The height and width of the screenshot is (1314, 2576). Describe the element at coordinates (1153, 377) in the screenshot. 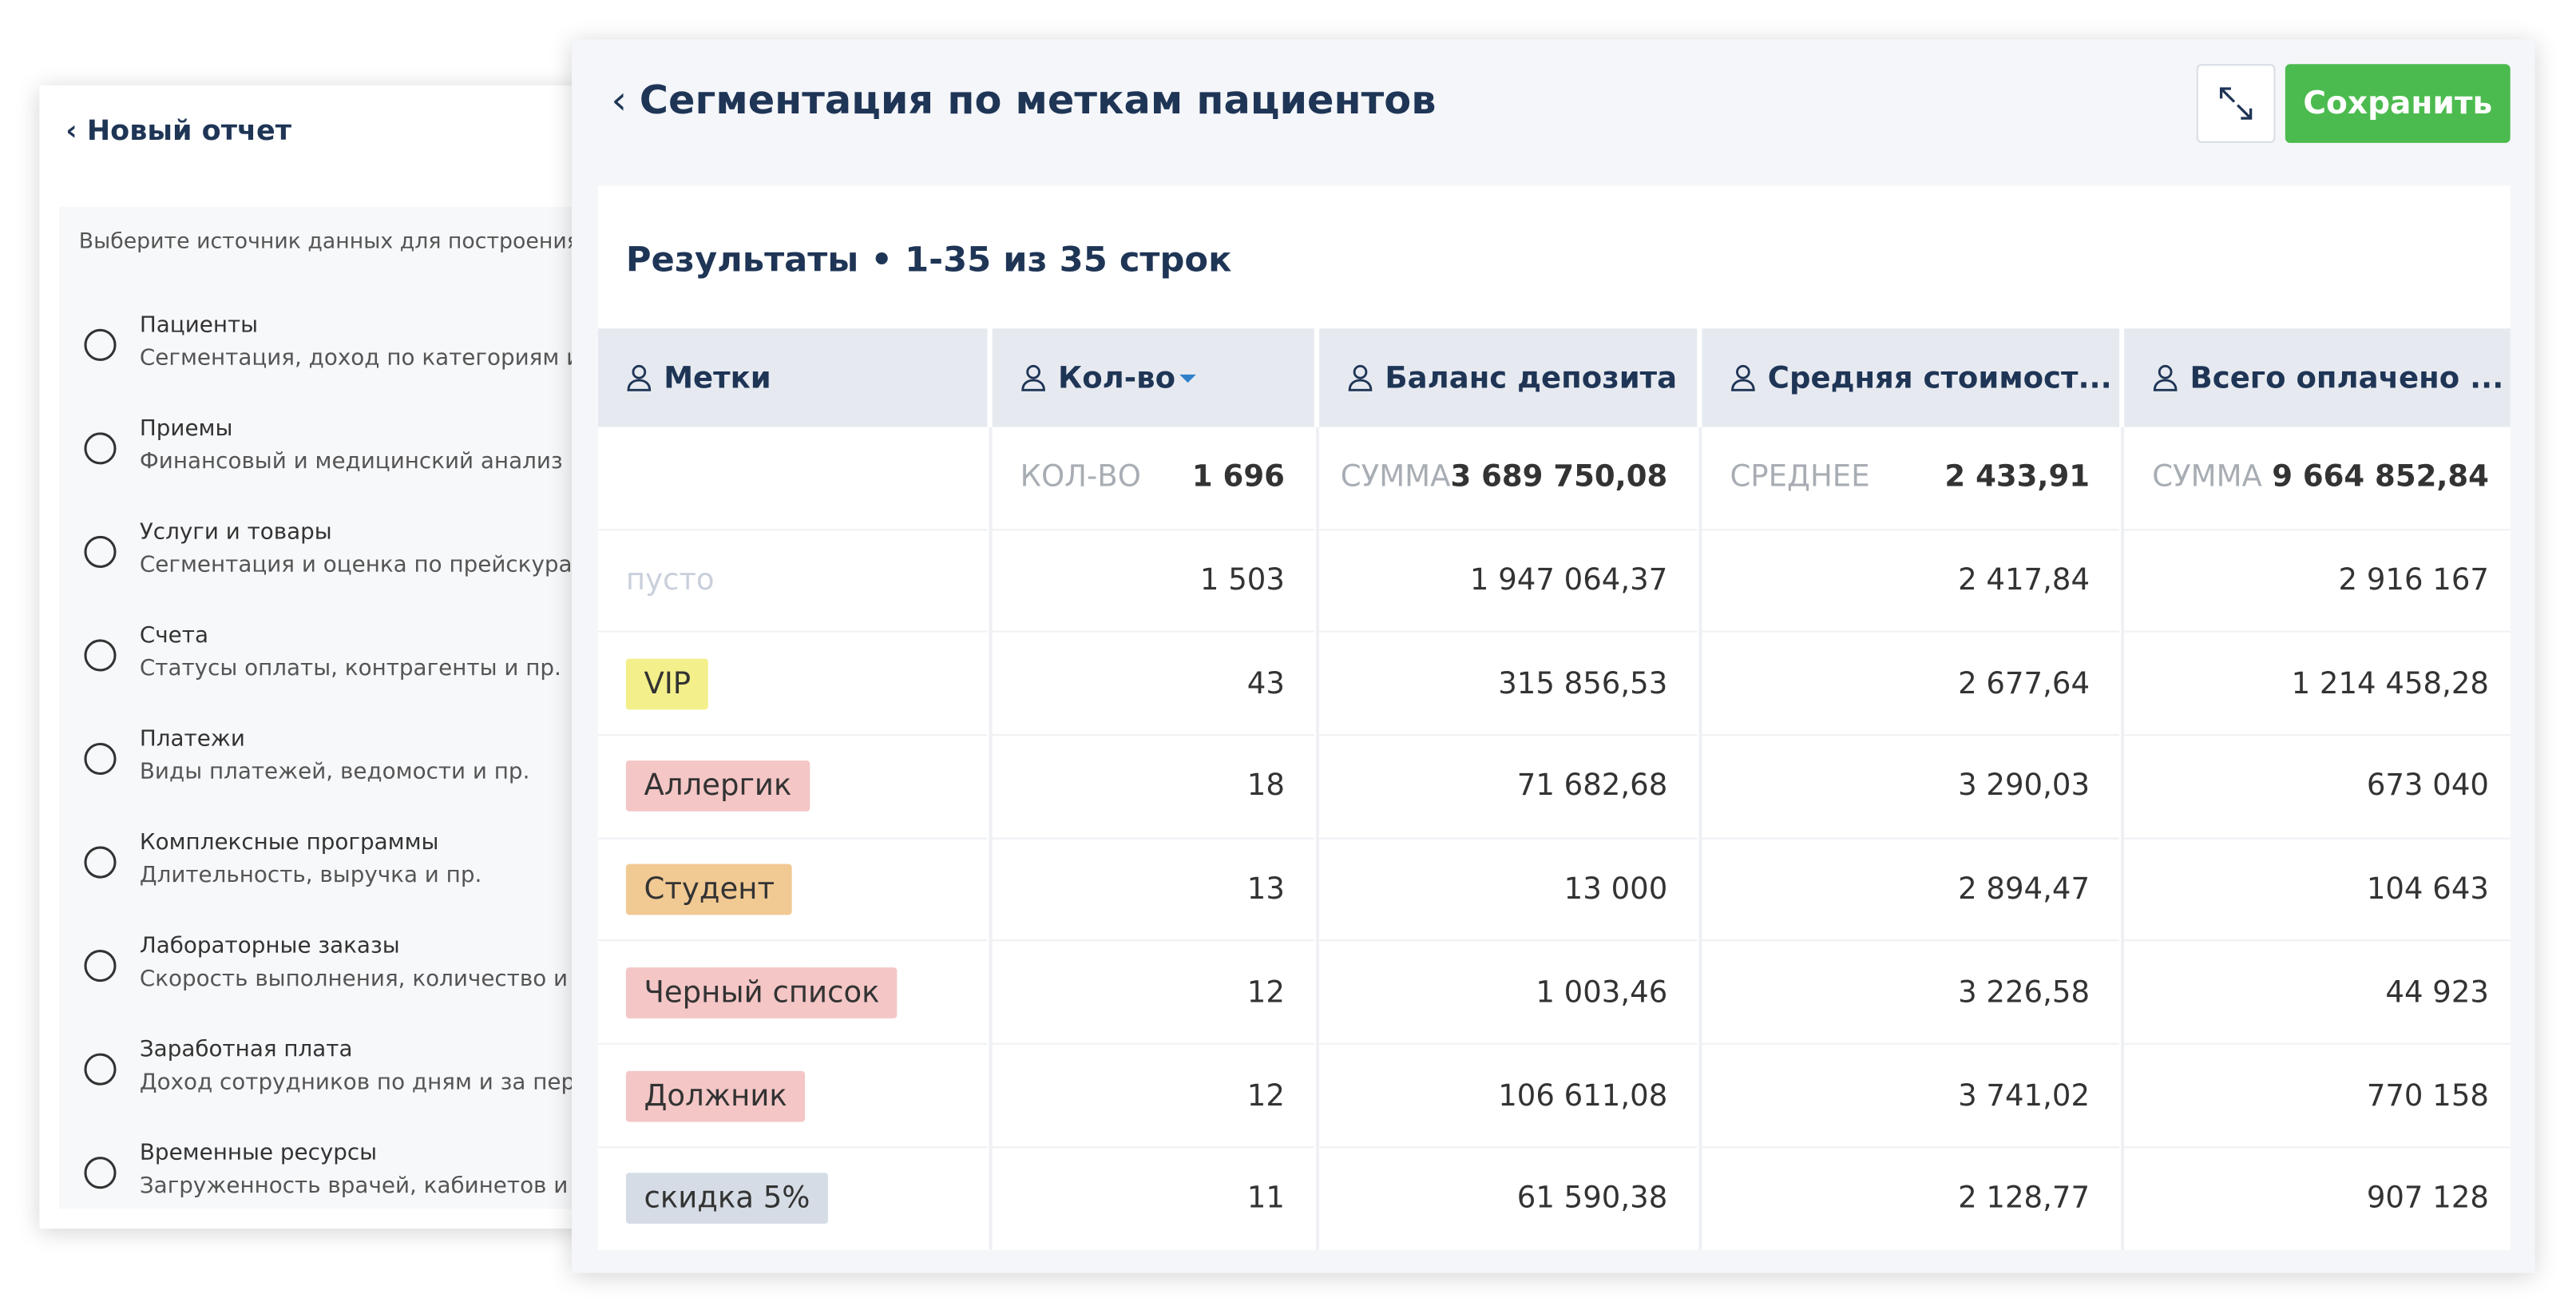

I see `column-header: Кол-во` at that location.